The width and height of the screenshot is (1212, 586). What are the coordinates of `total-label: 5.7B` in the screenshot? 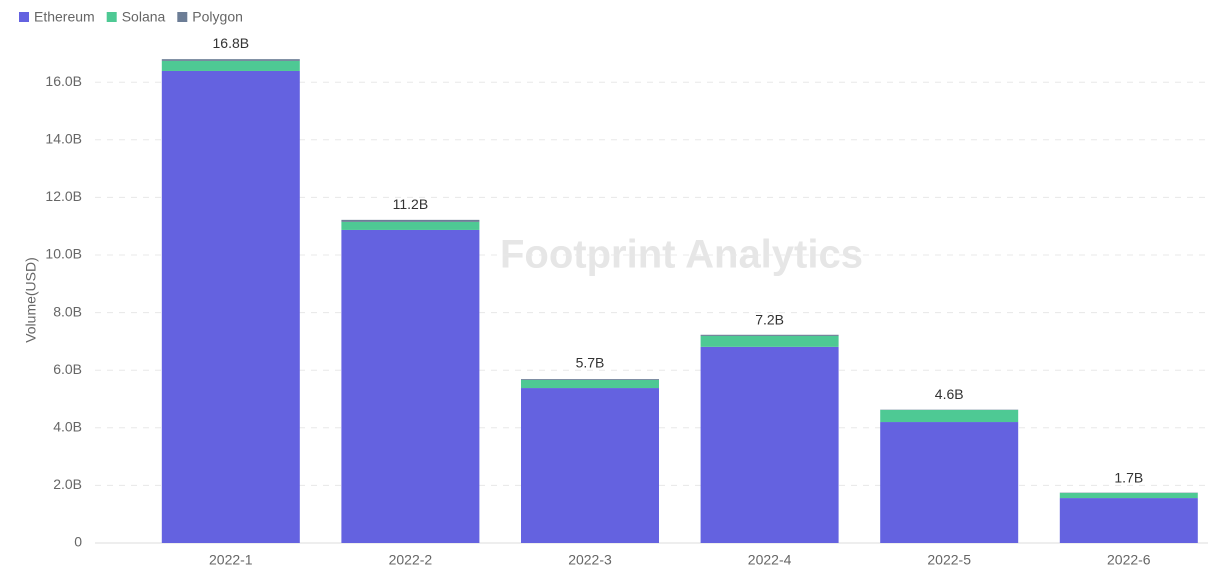 It's located at (590, 363).